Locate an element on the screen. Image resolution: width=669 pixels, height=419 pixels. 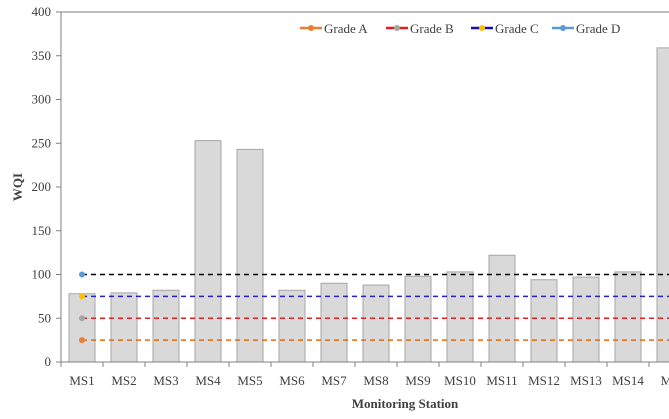
y-tick-label: 150 is located at coordinates (42, 230).